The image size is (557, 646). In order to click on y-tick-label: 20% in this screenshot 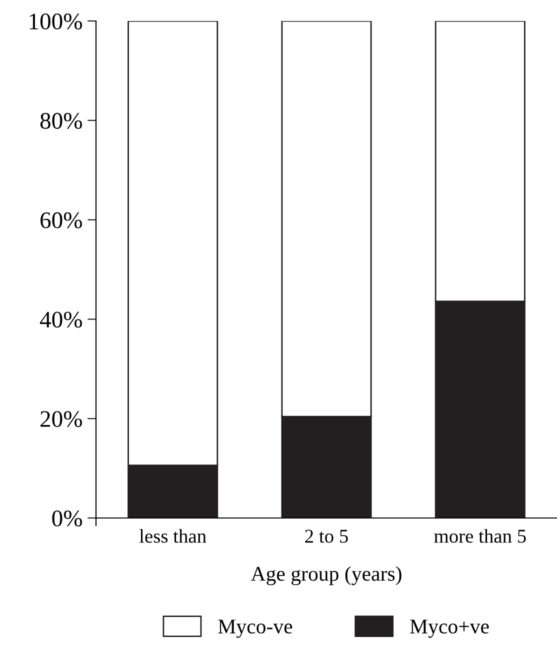, I will do `click(61, 419)`.